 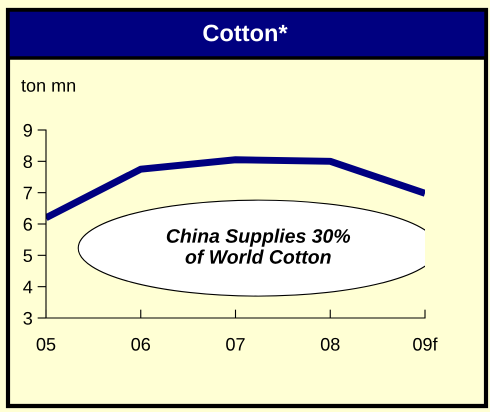 What do you see at coordinates (27, 255) in the screenshot?
I see `y-tick-label: 5` at bounding box center [27, 255].